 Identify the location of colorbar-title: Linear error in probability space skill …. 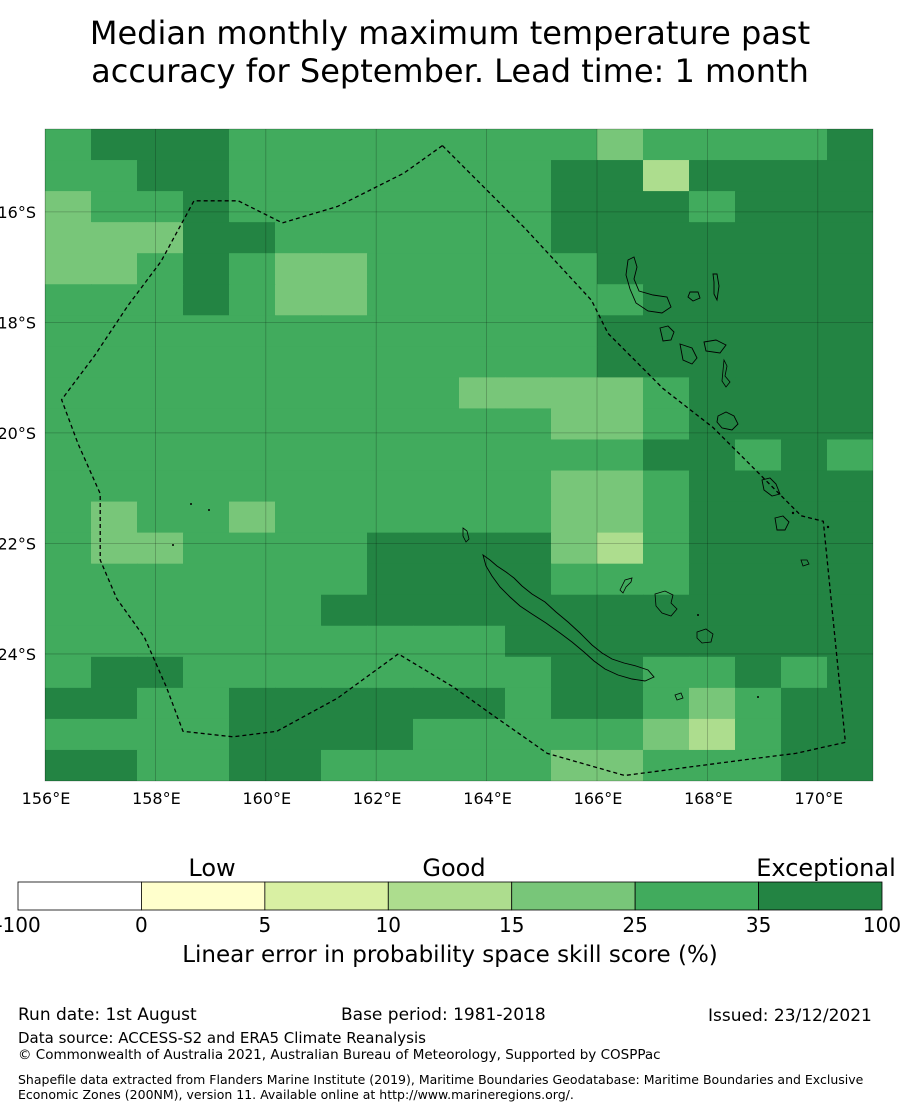
(450, 955).